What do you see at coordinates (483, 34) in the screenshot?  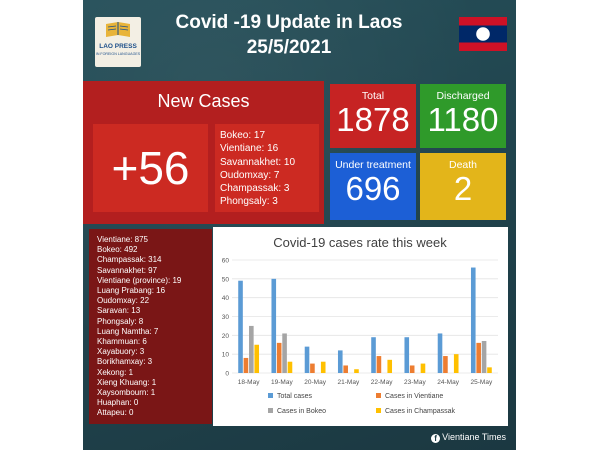 I see `laos-flag-icon` at bounding box center [483, 34].